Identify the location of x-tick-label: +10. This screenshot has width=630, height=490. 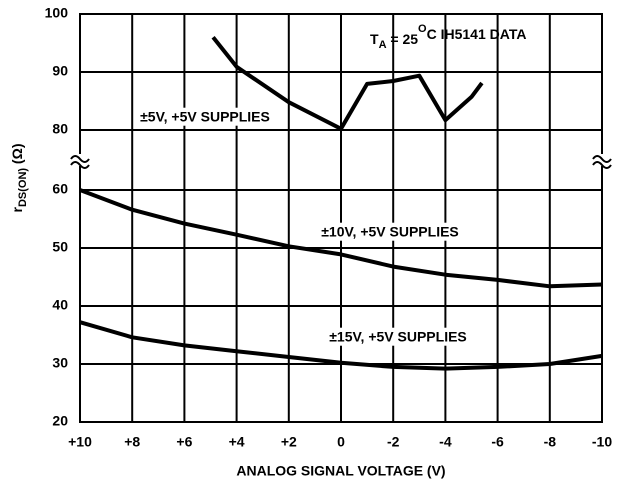
(80, 442).